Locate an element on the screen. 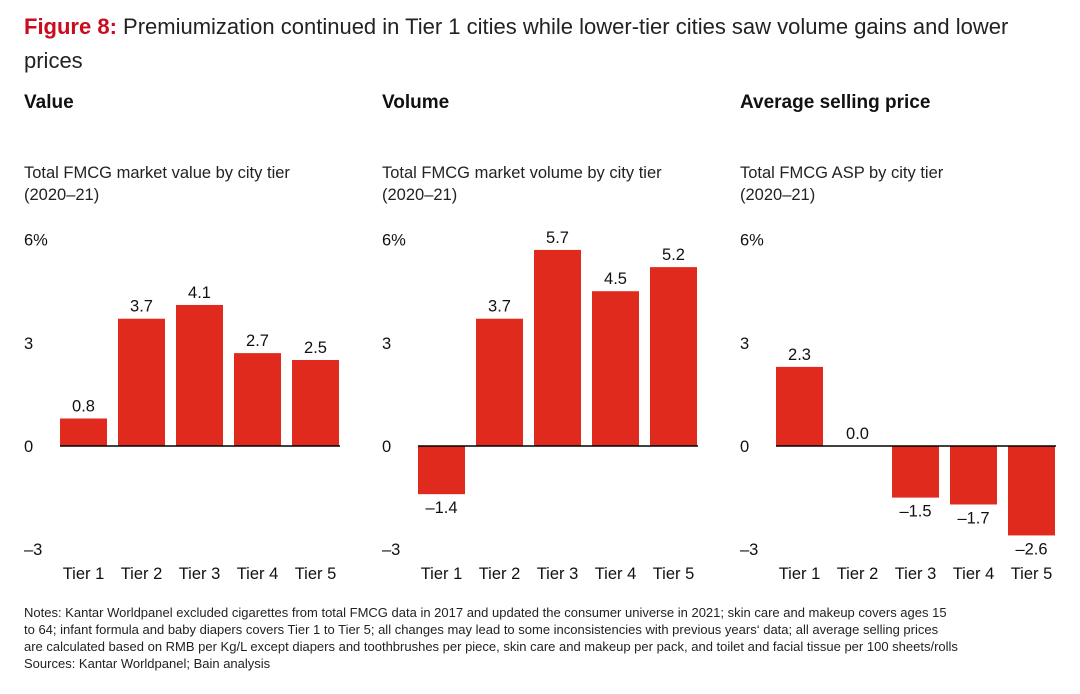 This screenshot has width=1080, height=694. panel-heading: Value is located at coordinates (49, 102).